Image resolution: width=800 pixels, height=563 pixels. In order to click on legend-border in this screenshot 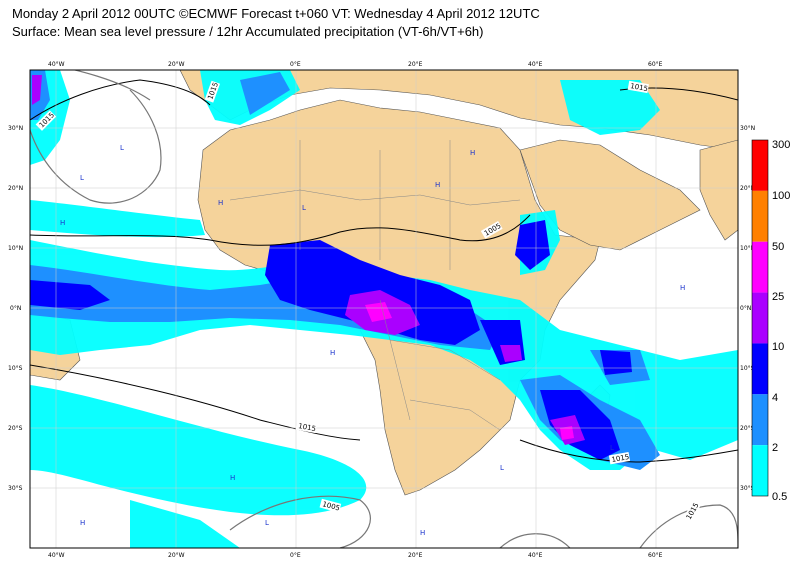, I will do `click(760, 318)`.